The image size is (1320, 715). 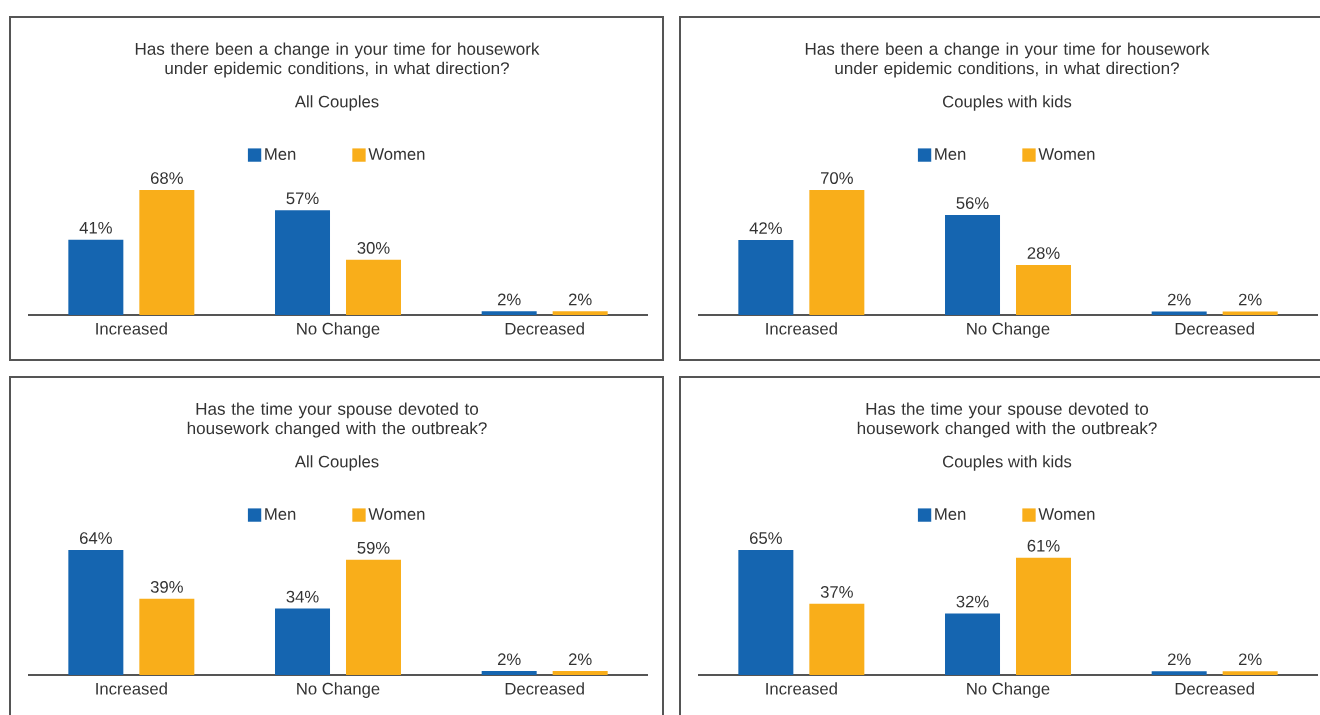 What do you see at coordinates (766, 538) in the screenshot?
I see `data-label: 65%` at bounding box center [766, 538].